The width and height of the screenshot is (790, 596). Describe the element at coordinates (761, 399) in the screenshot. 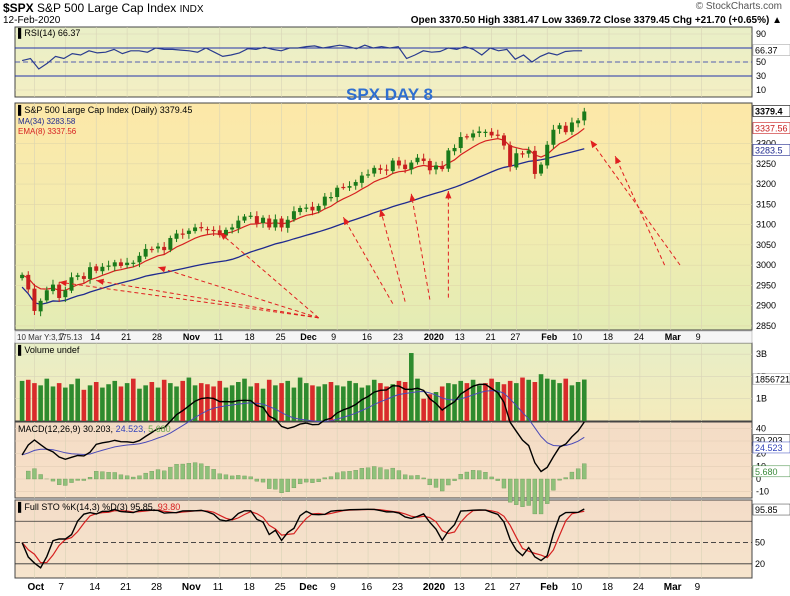

I see `volume-tick-label: 1B` at that location.